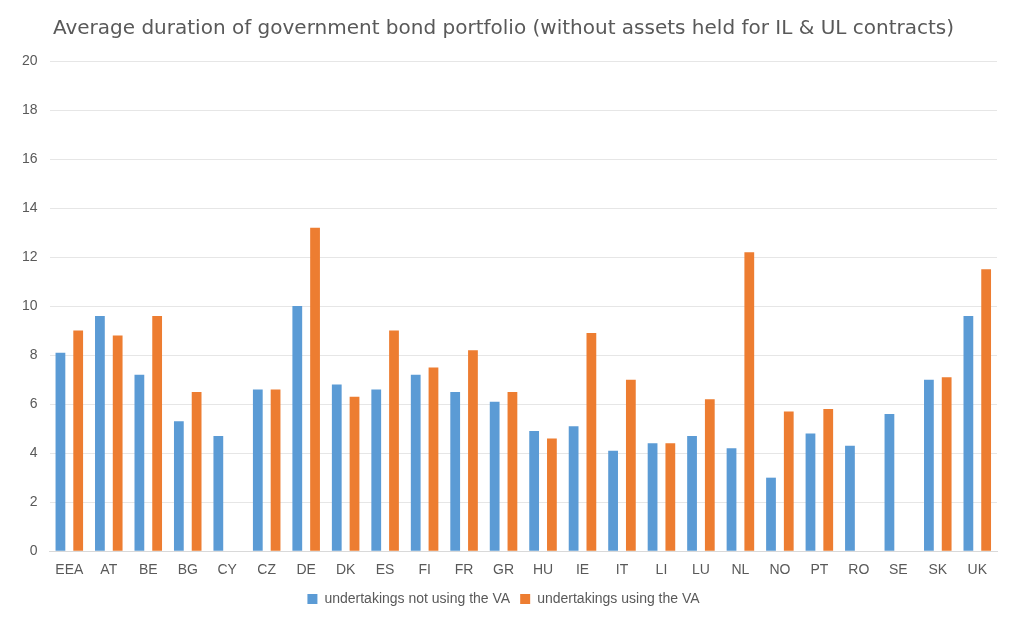 The height and width of the screenshot is (621, 1017). Describe the element at coordinates (859, 569) in the screenshot. I see `x-tick-label: RO` at that location.